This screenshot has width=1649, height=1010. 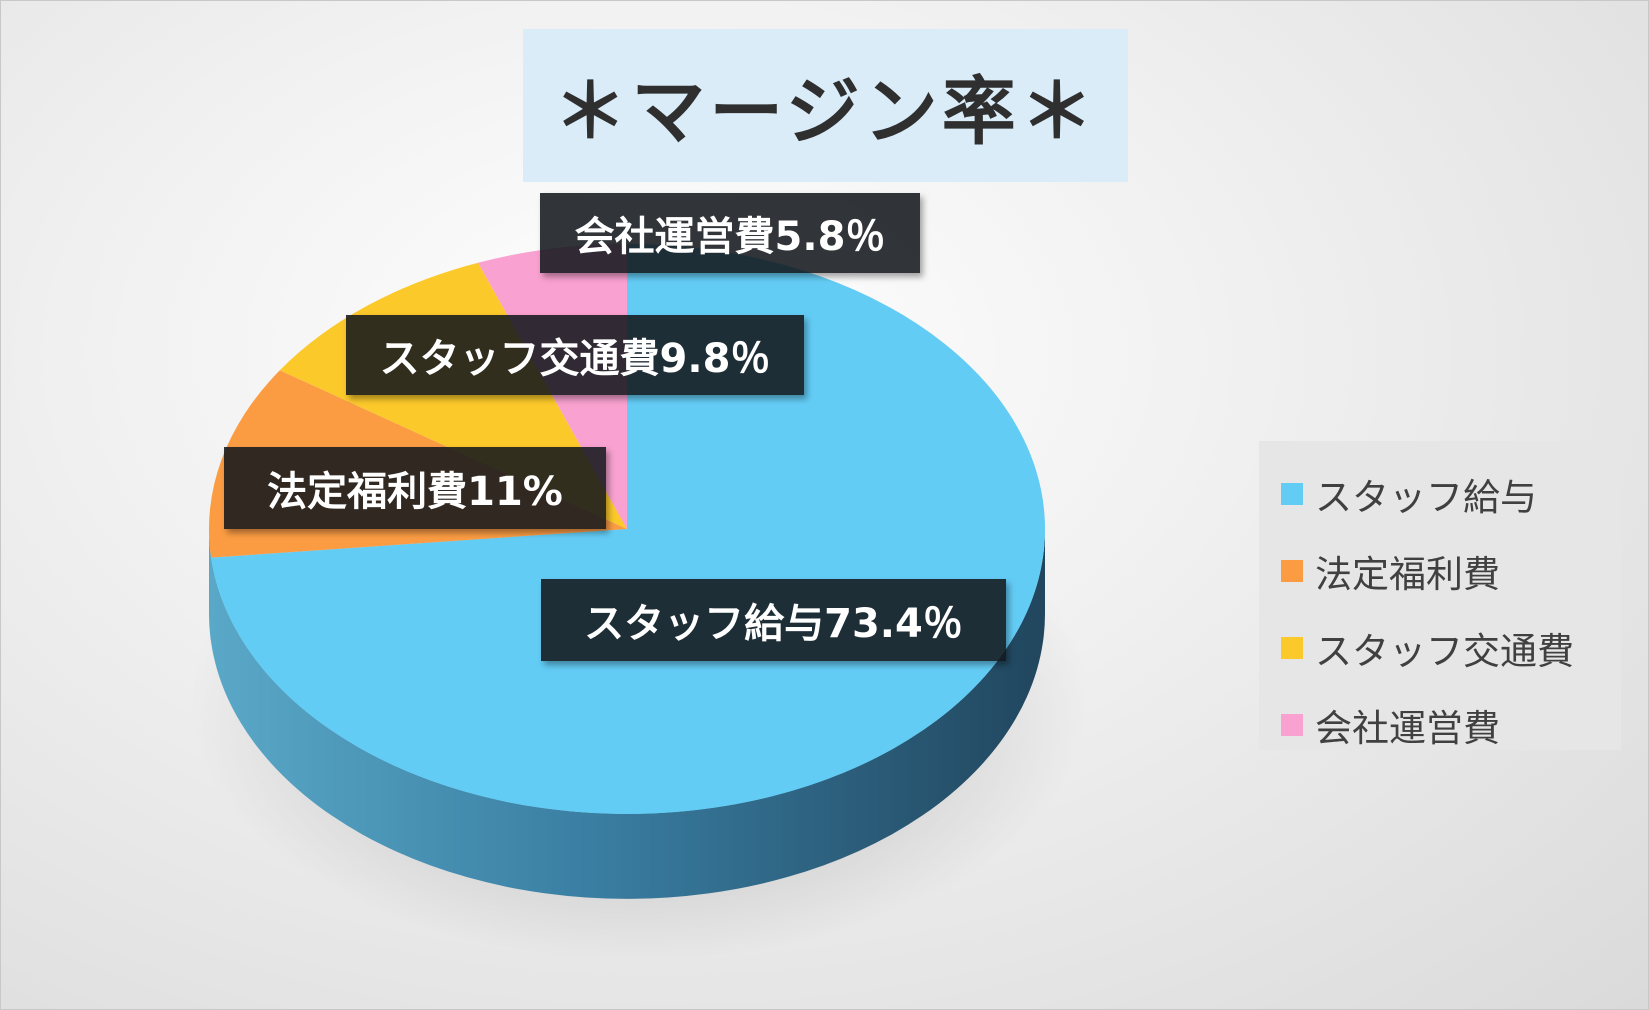 What do you see at coordinates (1407, 574) in the screenshot?
I see `legend-label: 法定福利費` at bounding box center [1407, 574].